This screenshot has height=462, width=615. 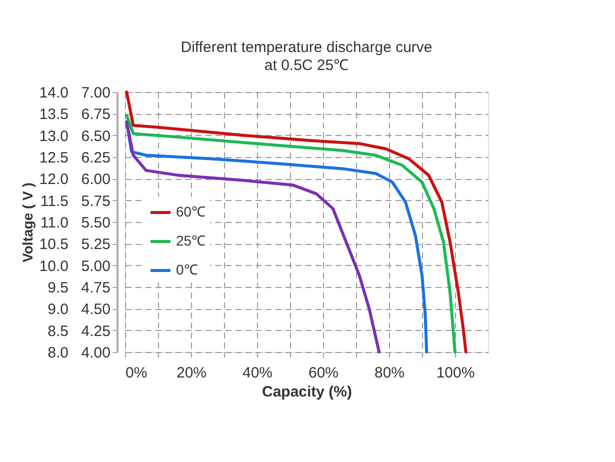 What do you see at coordinates (95, 136) in the screenshot?
I see `y2-tick-label: 6.50` at bounding box center [95, 136].